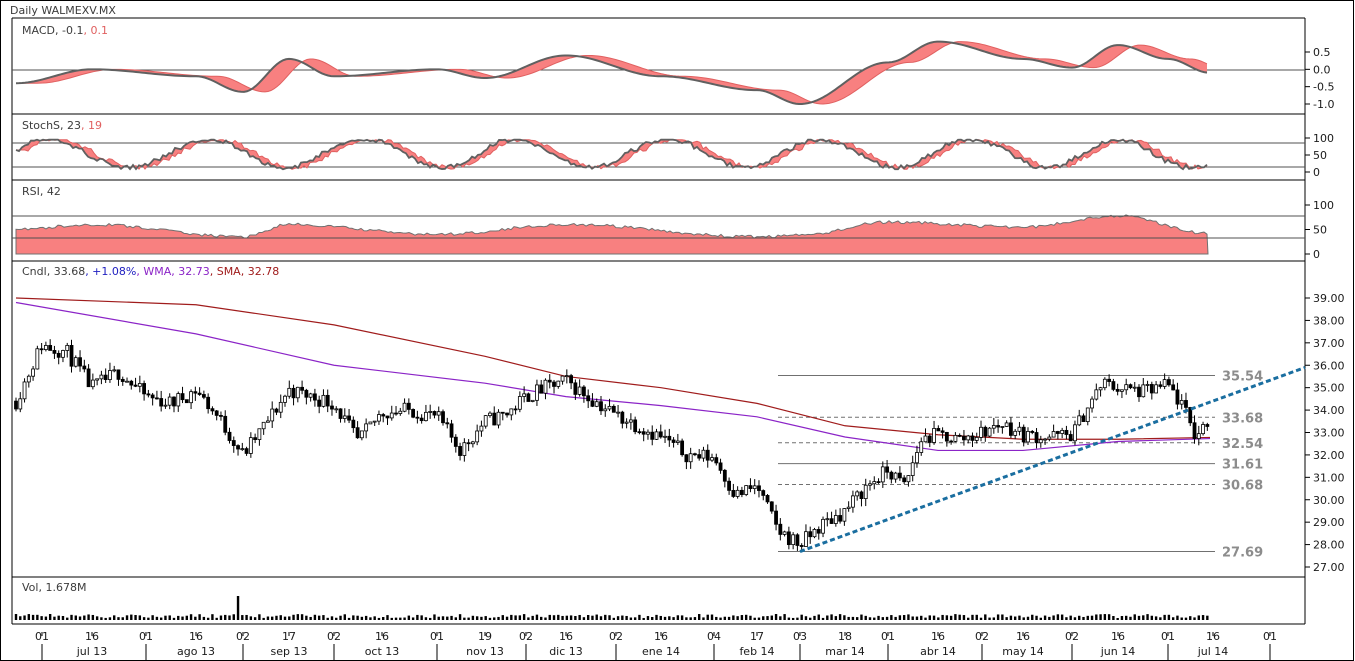 The width and height of the screenshot is (1355, 661). I want to click on x-tick-day: 02, so click(1072, 636).